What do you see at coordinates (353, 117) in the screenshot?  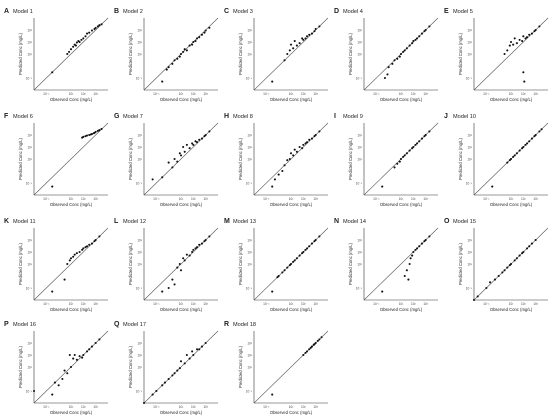 I see `panel-title: Model 9` at bounding box center [353, 117].